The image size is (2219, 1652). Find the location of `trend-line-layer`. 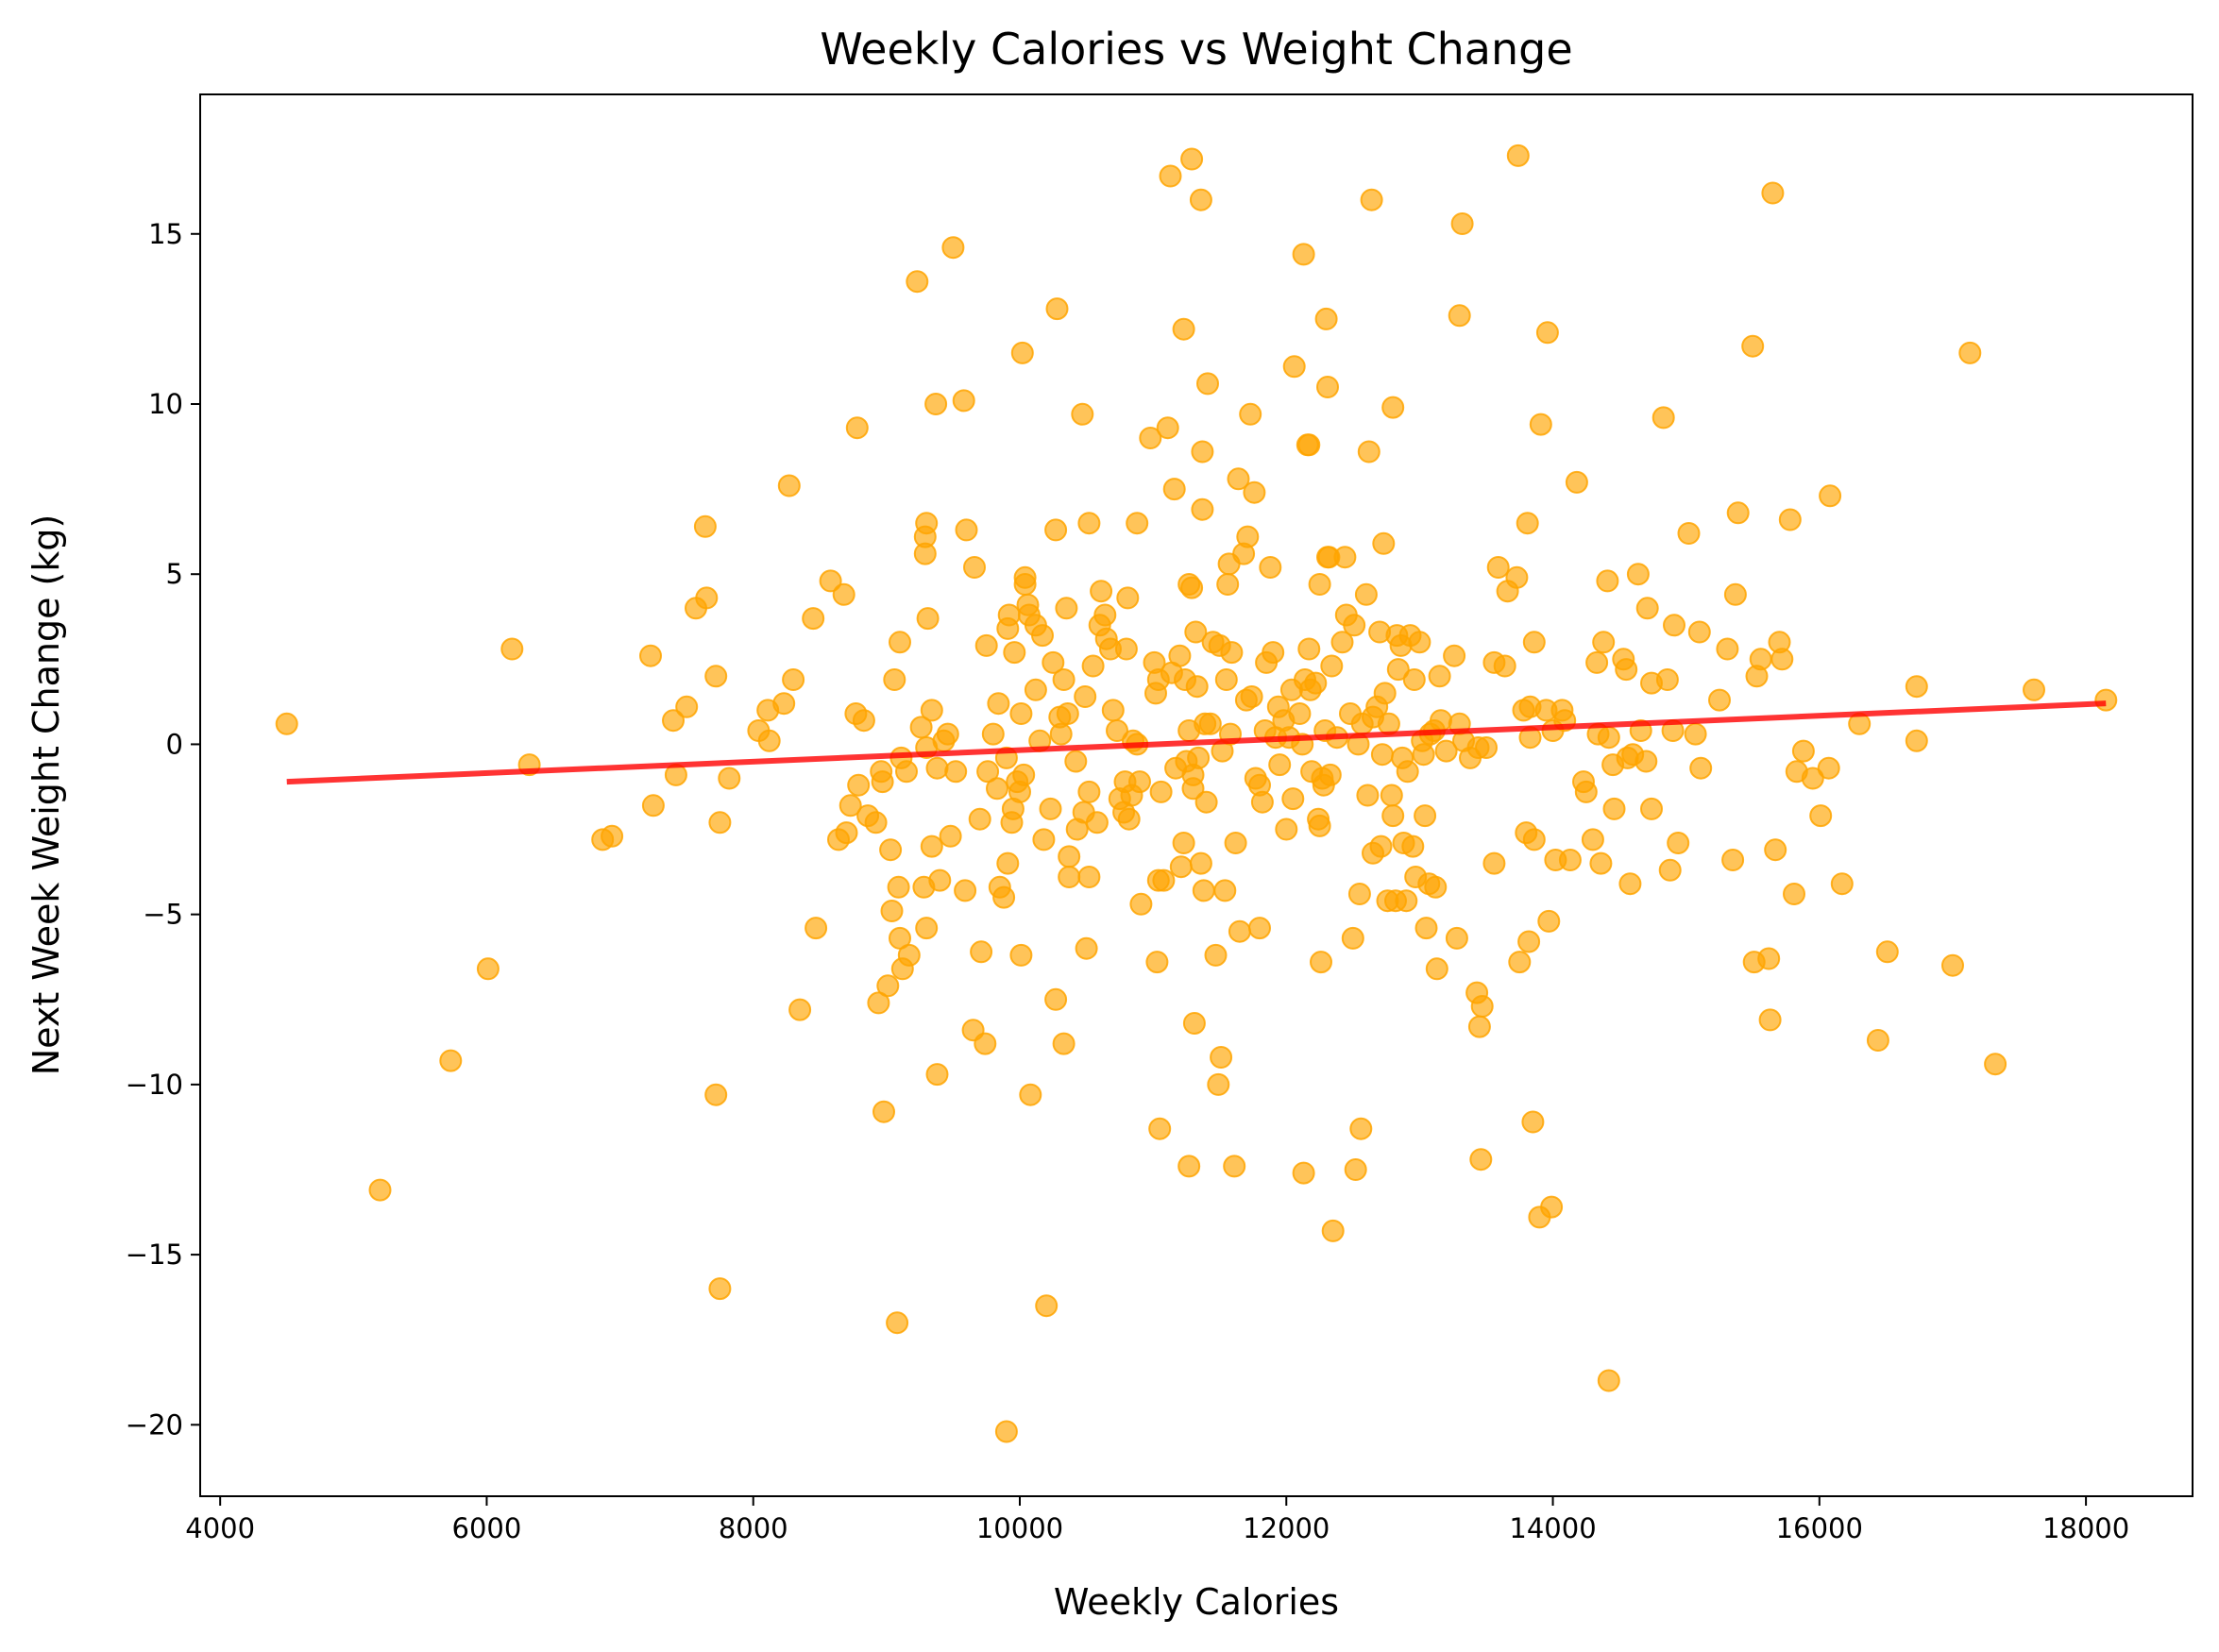

trend-line-layer is located at coordinates (1196, 742).